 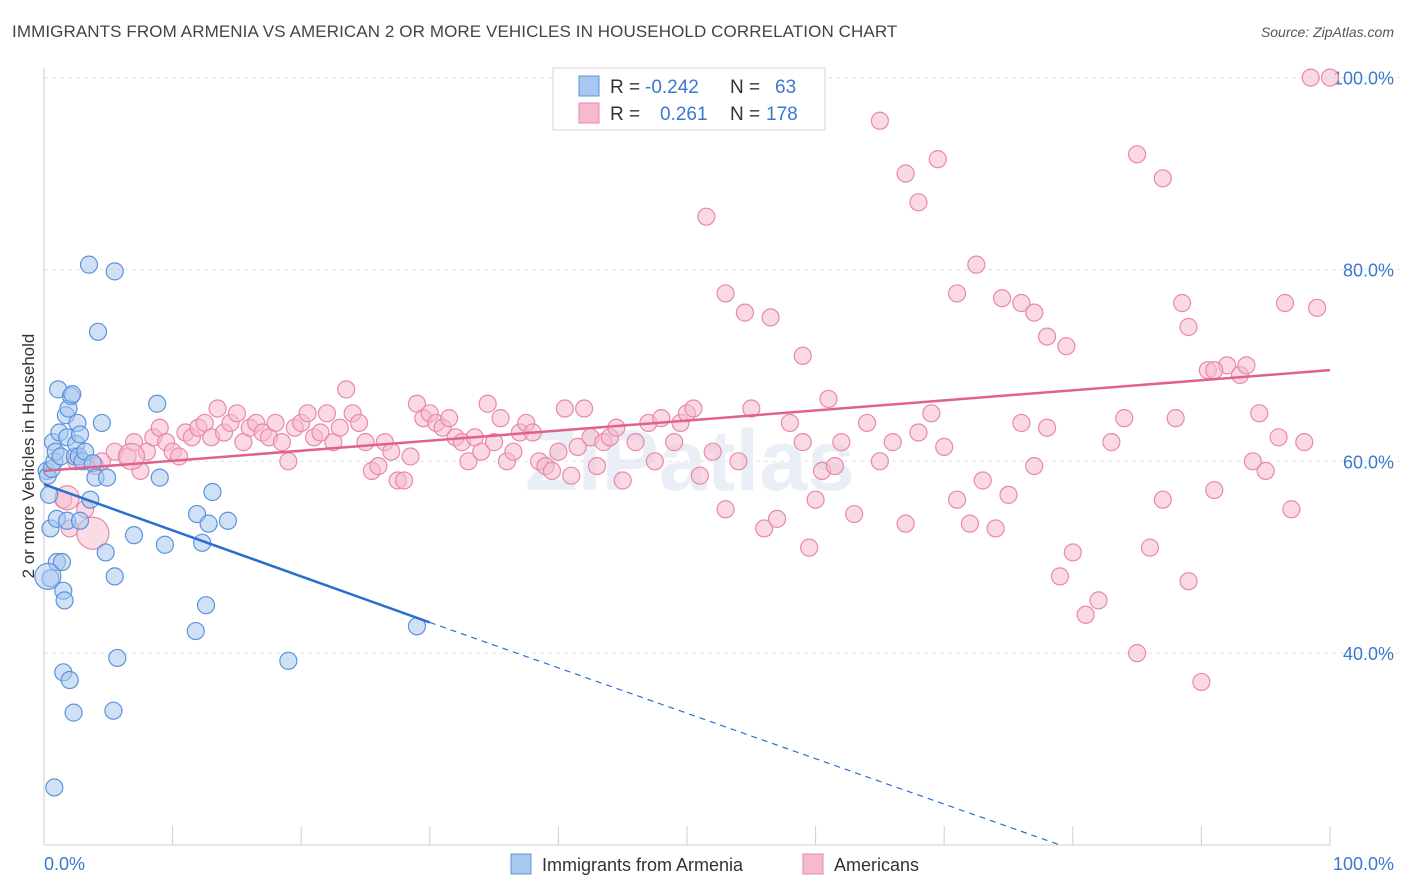 What do you see at coordinates (589, 86) in the screenshot?
I see `legend-swatch-armenia` at bounding box center [589, 86].